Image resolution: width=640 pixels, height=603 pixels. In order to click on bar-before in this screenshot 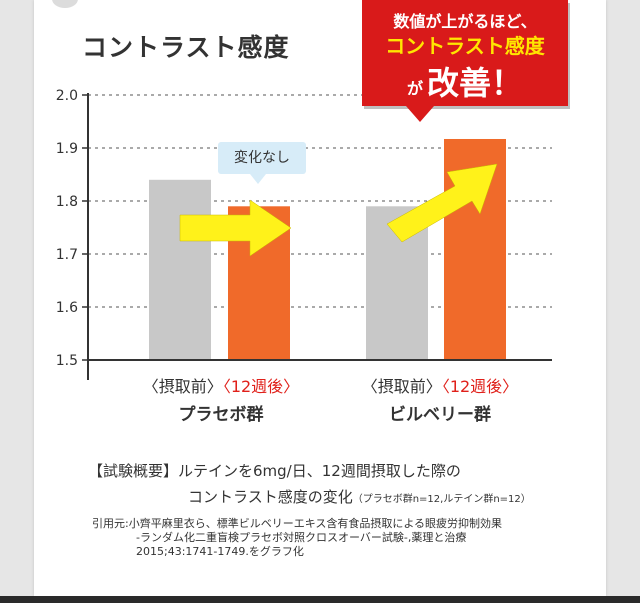, I will do `click(180, 269)`.